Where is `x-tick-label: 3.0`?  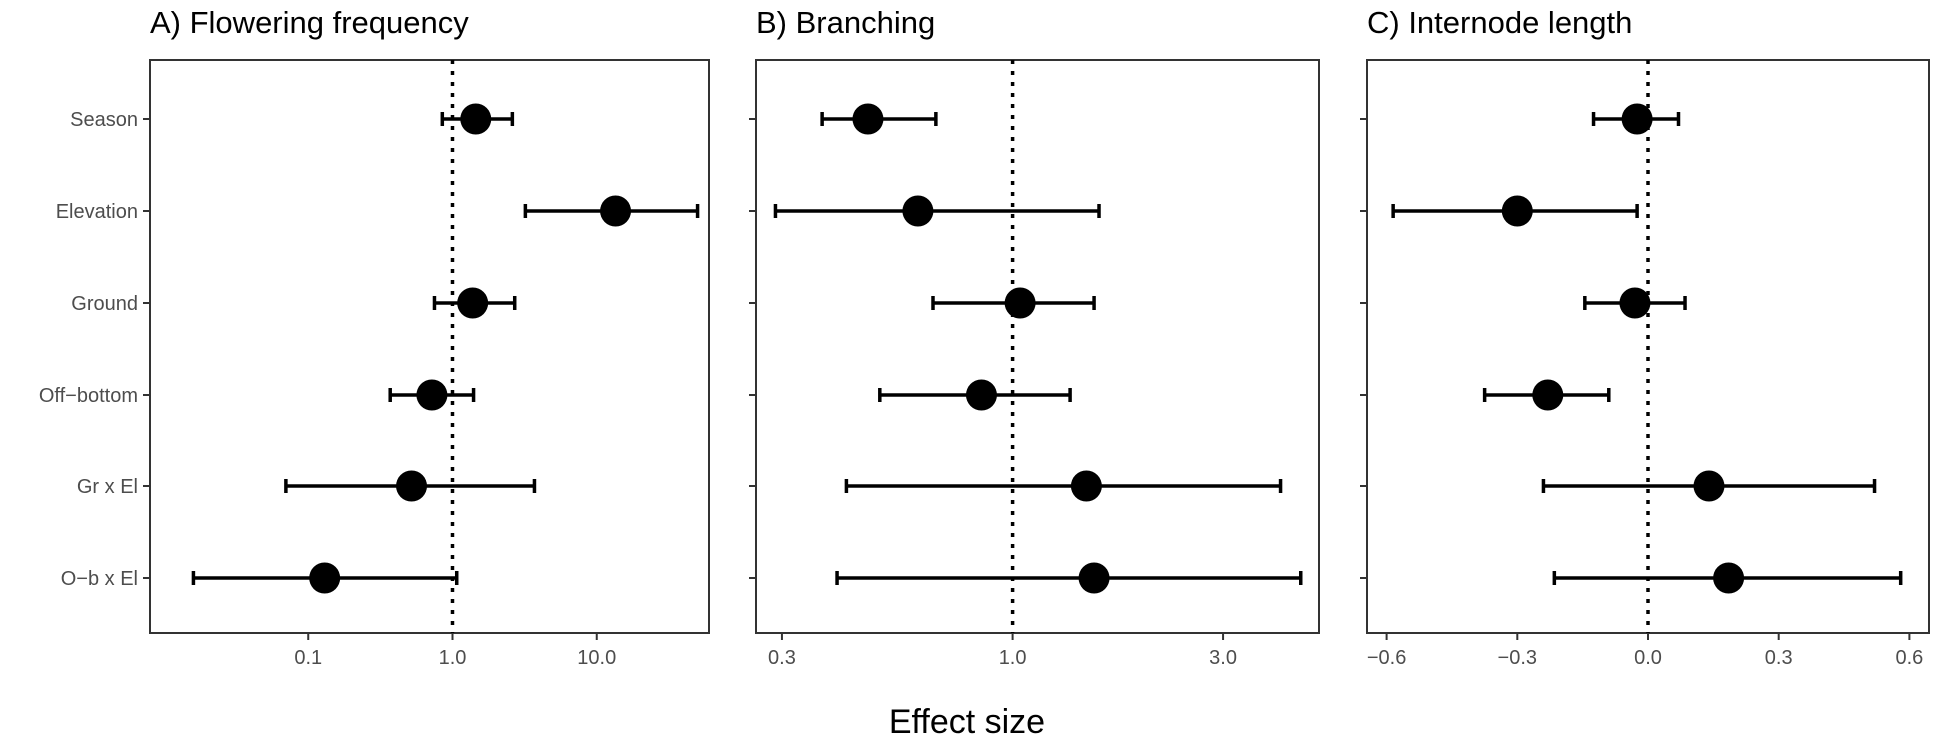
x-tick-label: 3.0 is located at coordinates (1223, 658).